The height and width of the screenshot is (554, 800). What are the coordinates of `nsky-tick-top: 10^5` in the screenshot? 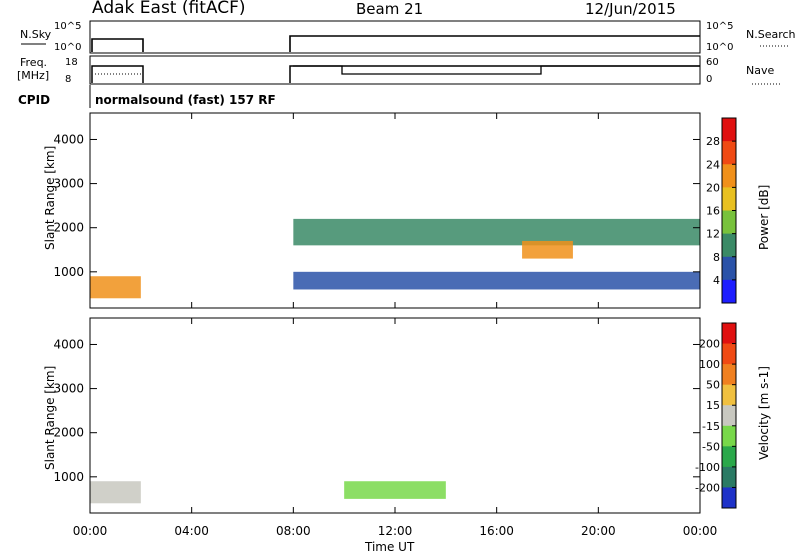 It's located at (67, 26).